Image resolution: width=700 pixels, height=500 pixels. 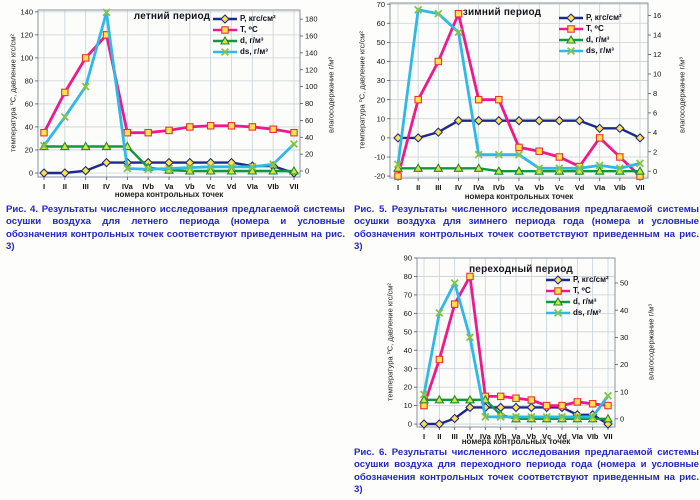 What do you see at coordinates (172, 16) in the screenshot?
I see `chart-title: летний период` at bounding box center [172, 16].